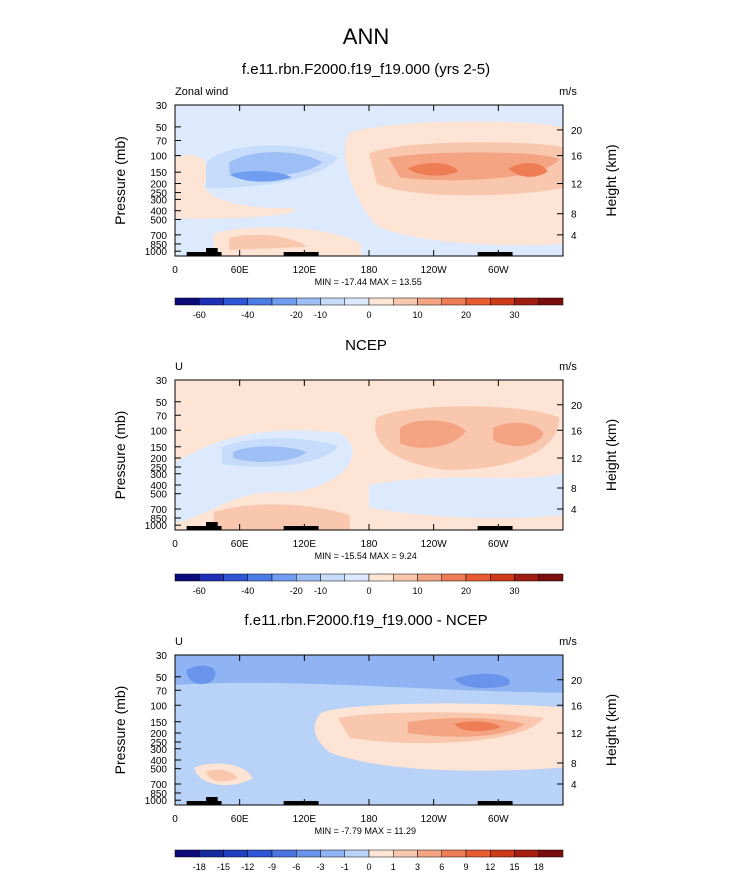 The height and width of the screenshot is (888, 733). Describe the element at coordinates (434, 544) in the screenshot. I see `lon-tick-label: 120W` at that location.